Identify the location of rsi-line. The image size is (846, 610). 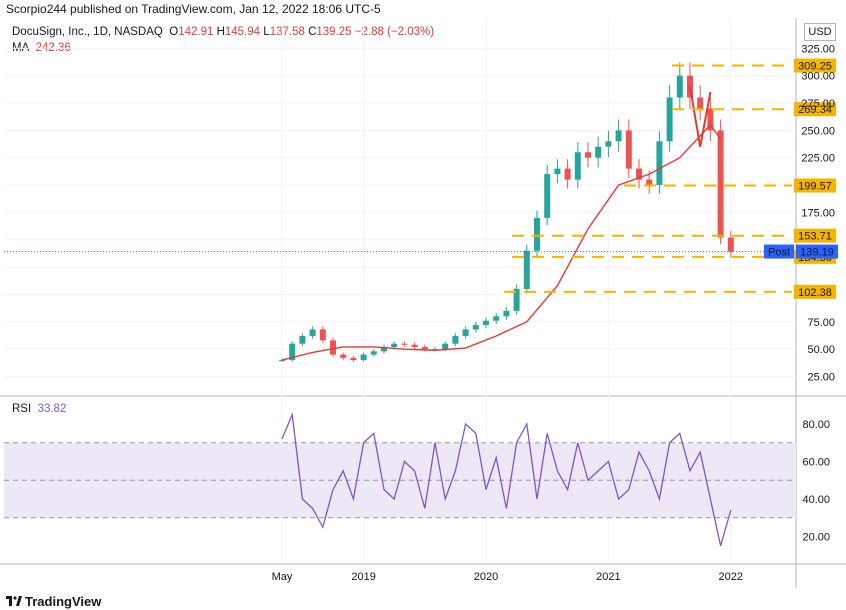
(506, 479).